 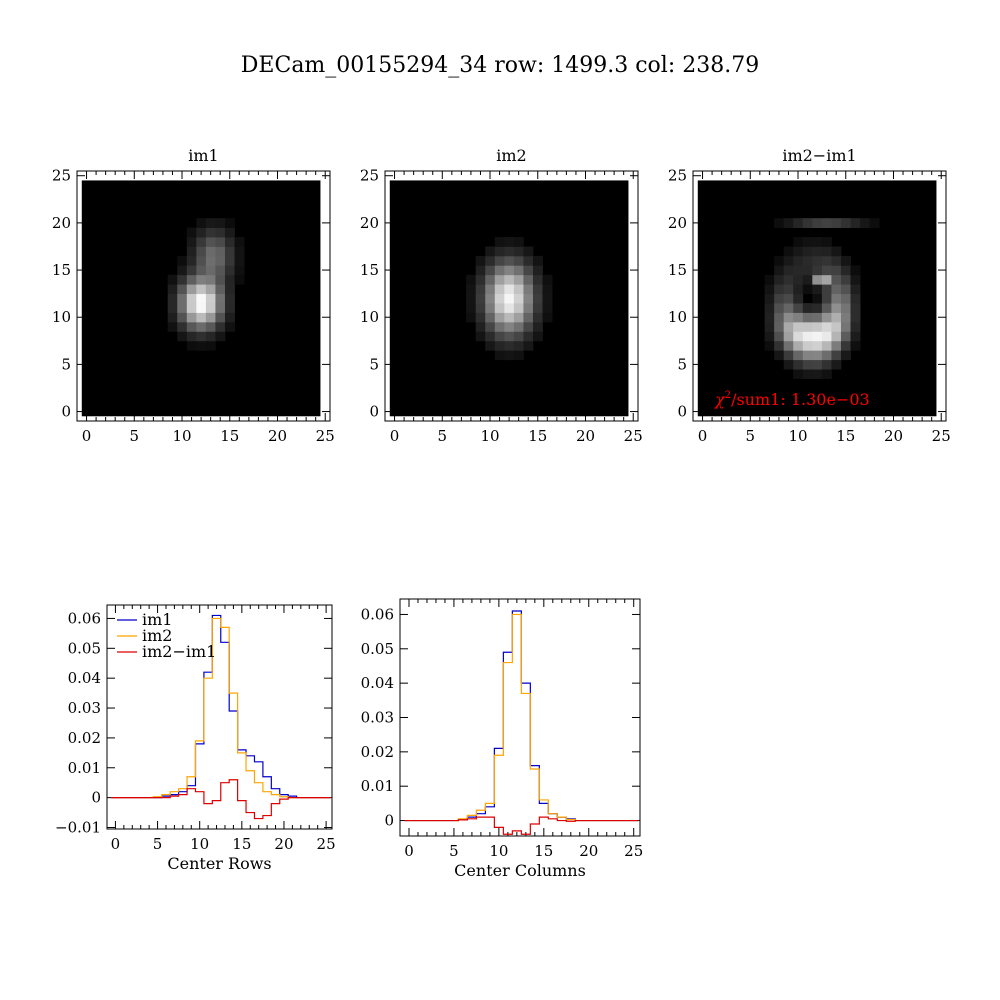 What do you see at coordinates (84, 738) in the screenshot?
I see `y-tick-label: 0.02` at bounding box center [84, 738].